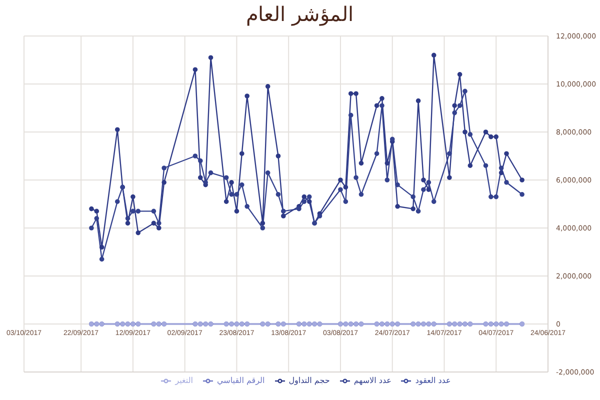  Describe the element at coordinates (300, 14) in the screenshot. I see `chart-title: المؤشر العام` at that location.